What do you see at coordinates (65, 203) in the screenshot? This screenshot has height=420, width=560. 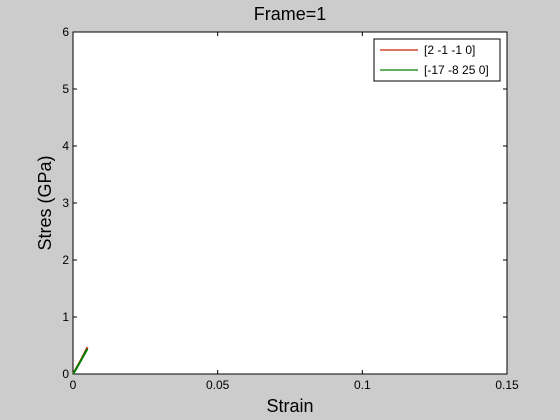 I see `y-tick-label: 3` at bounding box center [65, 203].